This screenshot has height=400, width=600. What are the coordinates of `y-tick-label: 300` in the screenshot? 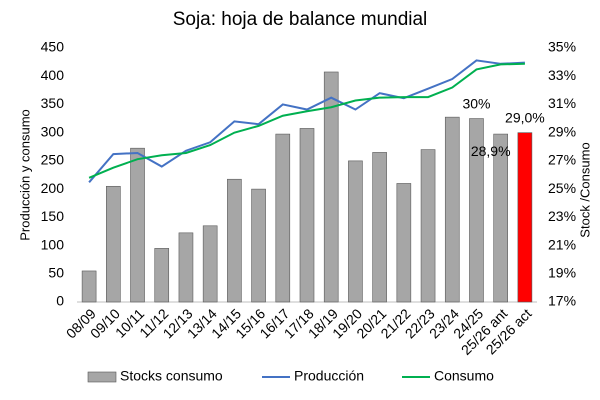 It's located at (53, 131).